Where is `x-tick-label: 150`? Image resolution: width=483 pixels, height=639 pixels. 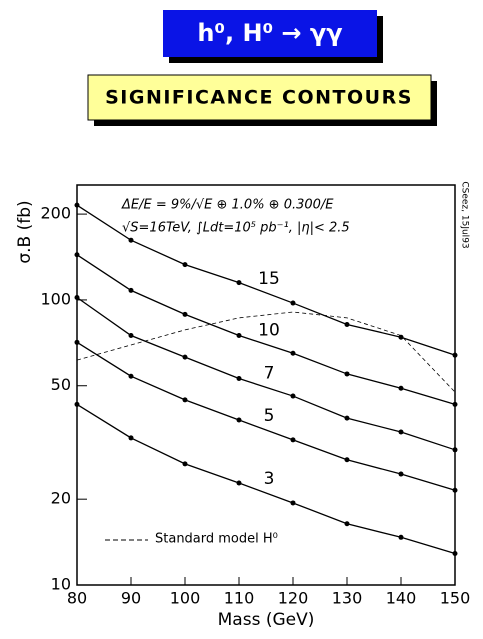 x-tick-label: 150 is located at coordinates (455, 598).